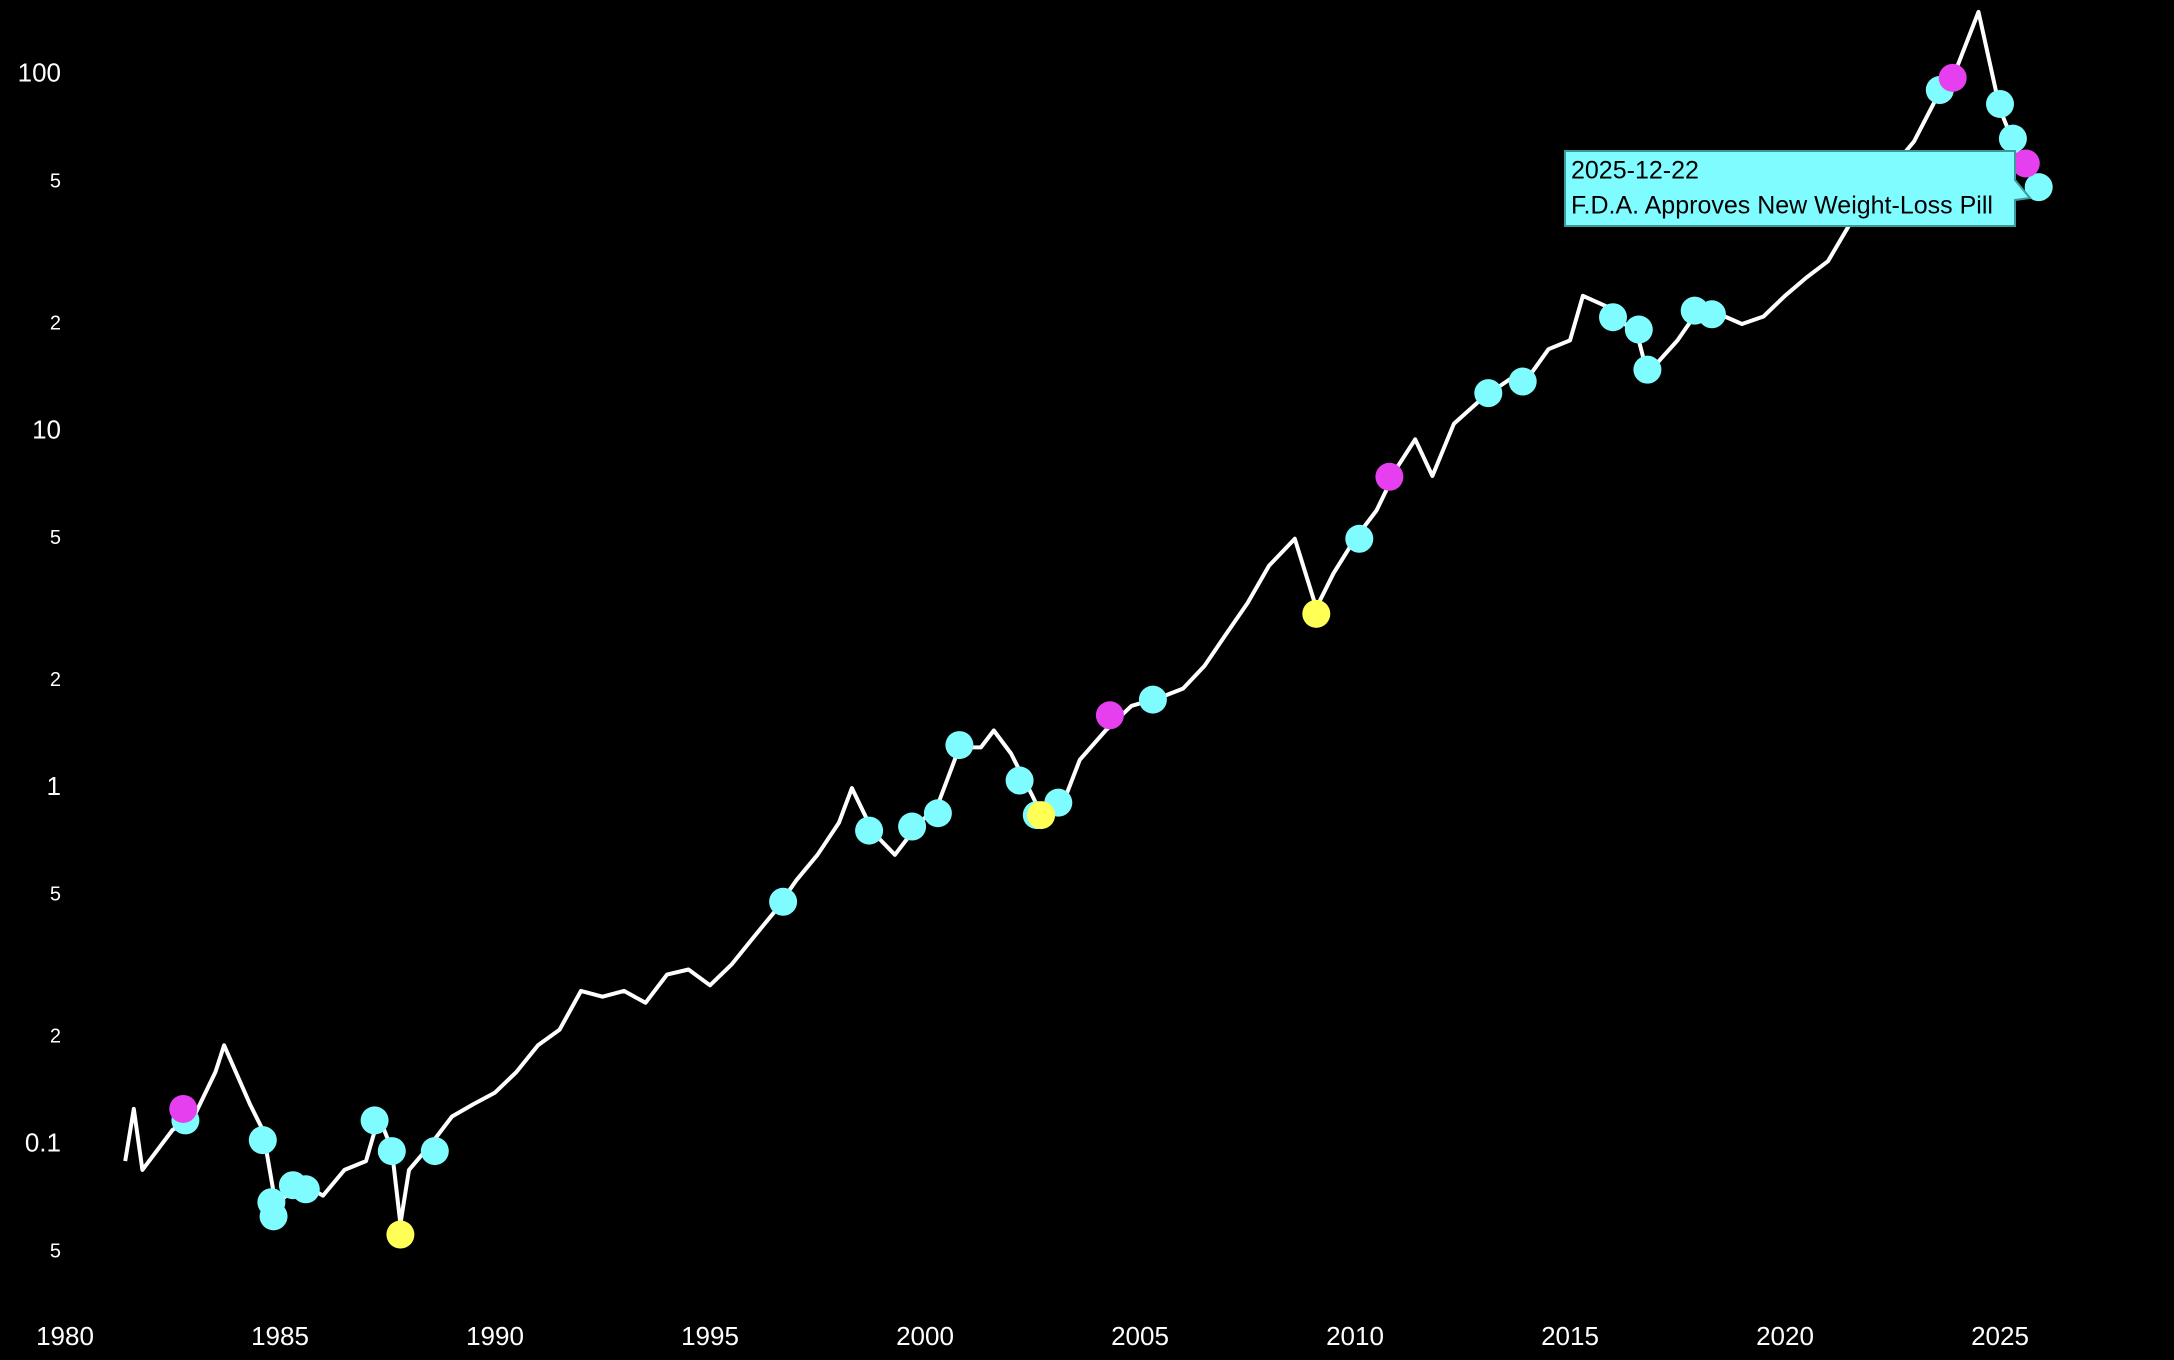 This screenshot has width=2174, height=1360. What do you see at coordinates (39, 73) in the screenshot?
I see `y-tick-label: 100` at bounding box center [39, 73].